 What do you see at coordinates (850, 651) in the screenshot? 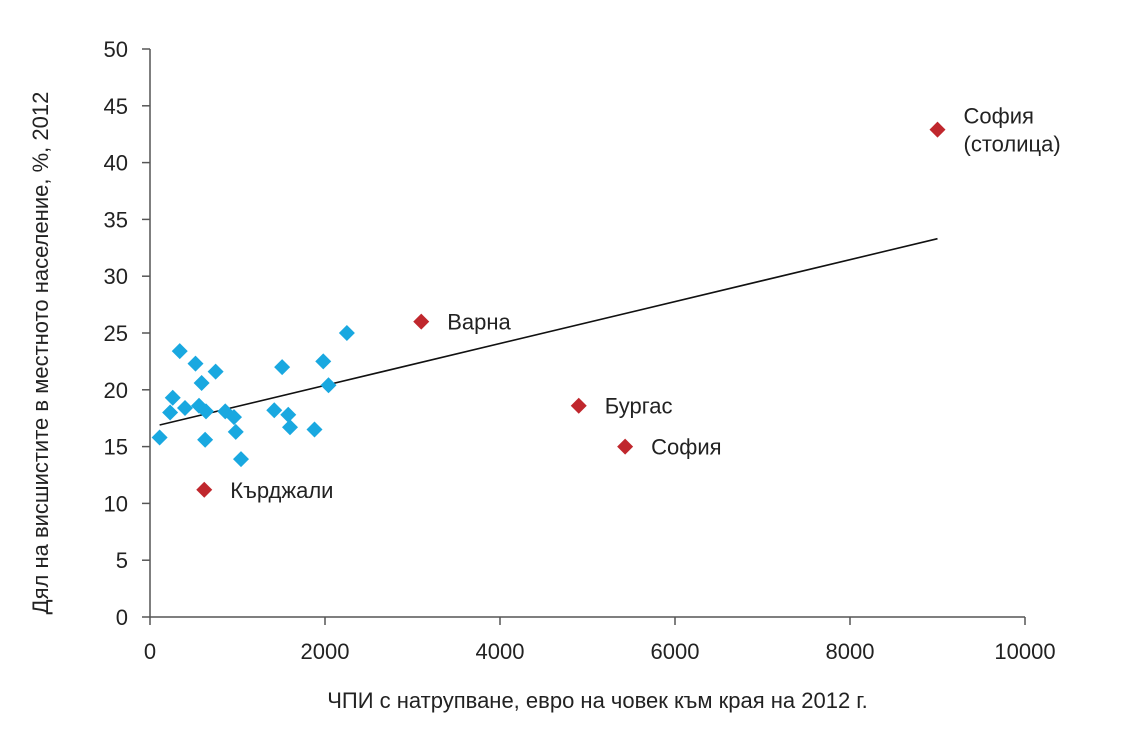
I see `x-tick-label: 8000` at bounding box center [850, 651].